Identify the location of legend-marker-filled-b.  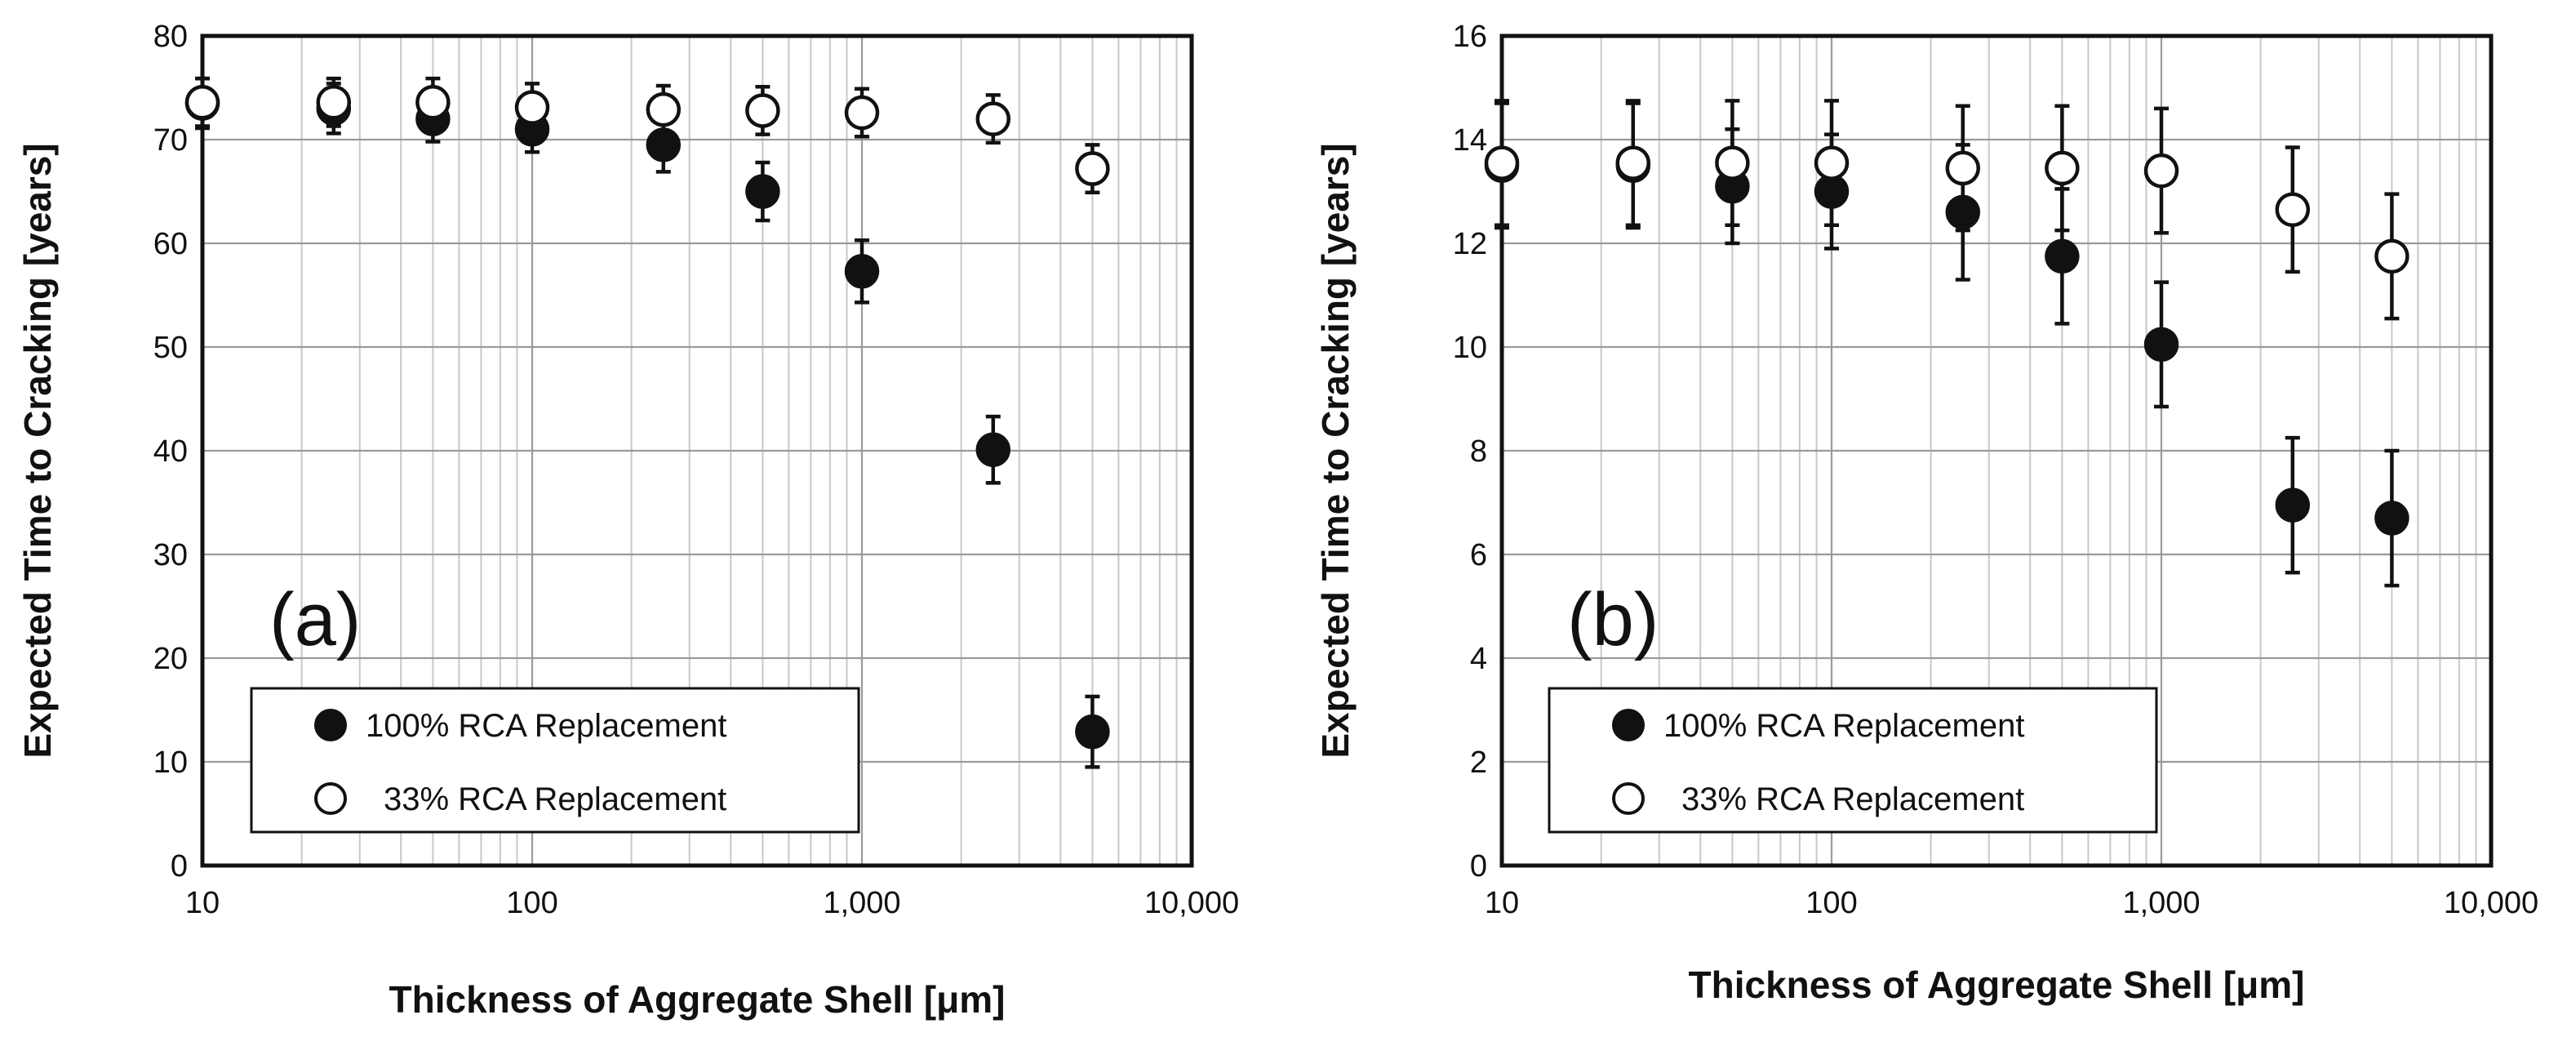
(1628, 725).